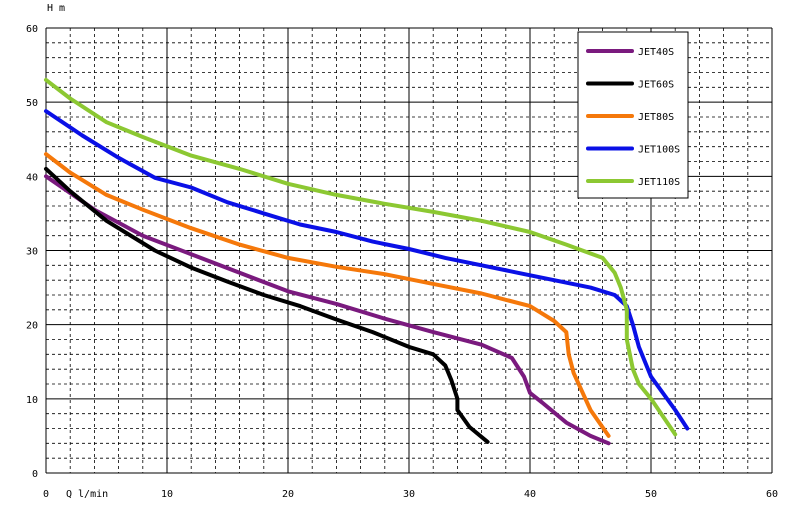  Describe the element at coordinates (32, 103) in the screenshot. I see `y-tick-label: 50` at that location.